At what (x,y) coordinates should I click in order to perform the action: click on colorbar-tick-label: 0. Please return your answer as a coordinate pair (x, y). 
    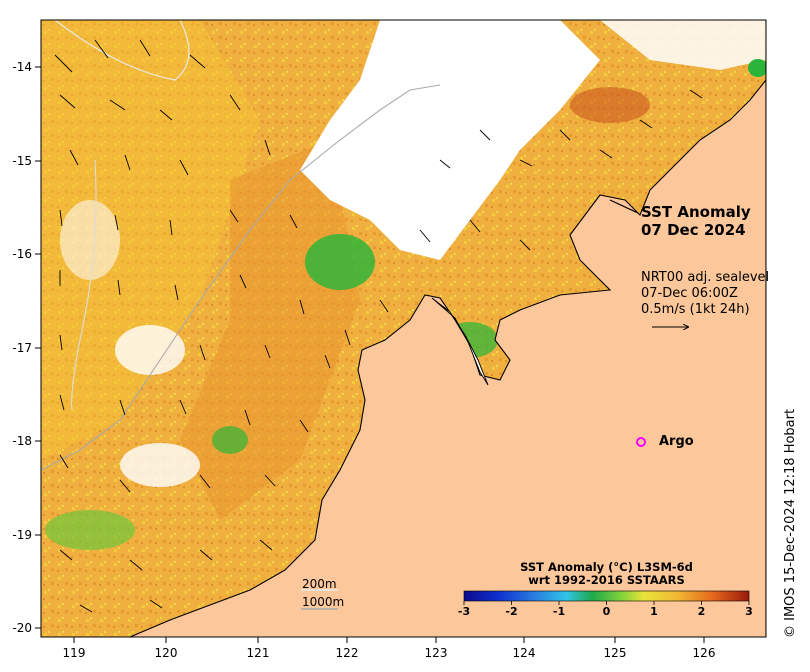
    Looking at the image, I should click on (606, 611).